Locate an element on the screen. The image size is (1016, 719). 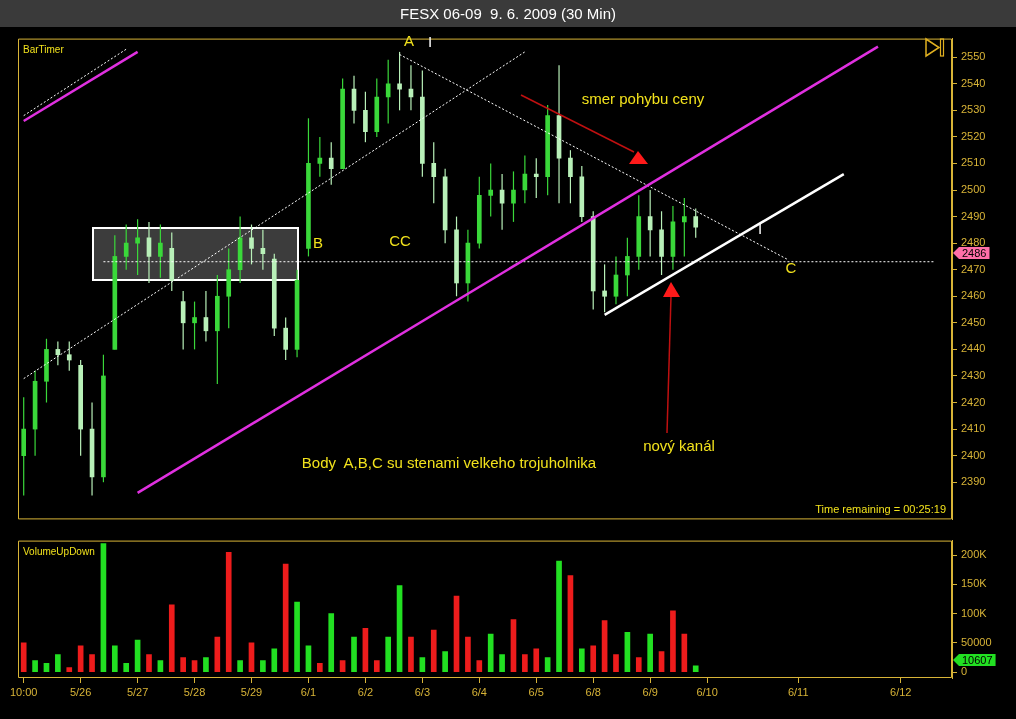
y-tick-label: 2450 is located at coordinates (973, 321).